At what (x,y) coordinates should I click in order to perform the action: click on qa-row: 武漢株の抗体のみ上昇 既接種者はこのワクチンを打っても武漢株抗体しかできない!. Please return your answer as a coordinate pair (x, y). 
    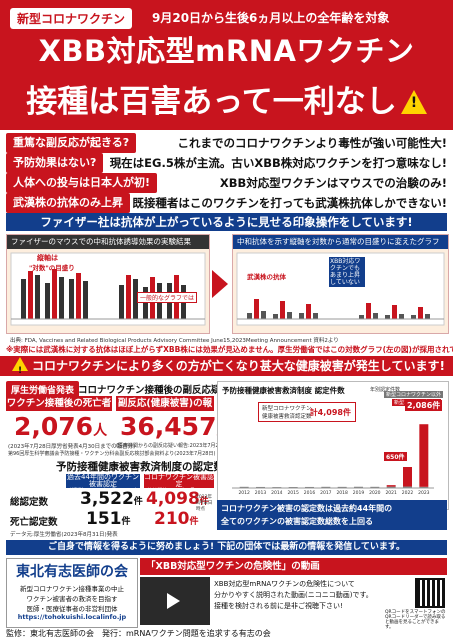
    Looking at the image, I should click on (226, 203).